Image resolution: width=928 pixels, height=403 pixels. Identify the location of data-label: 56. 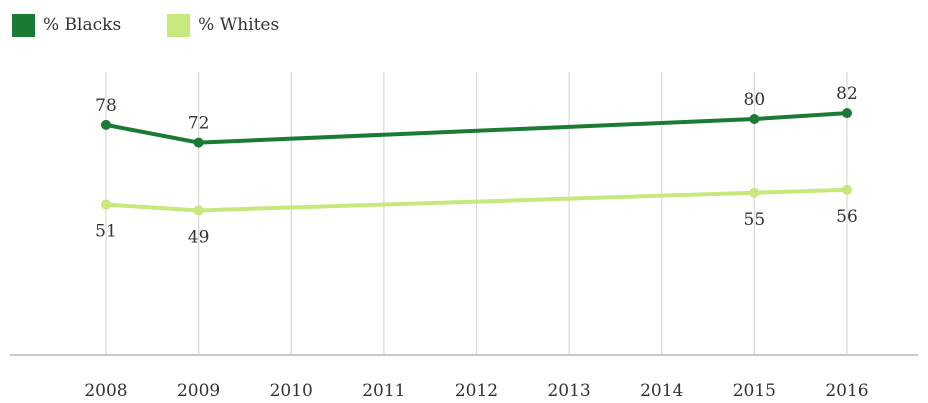
(847, 217).